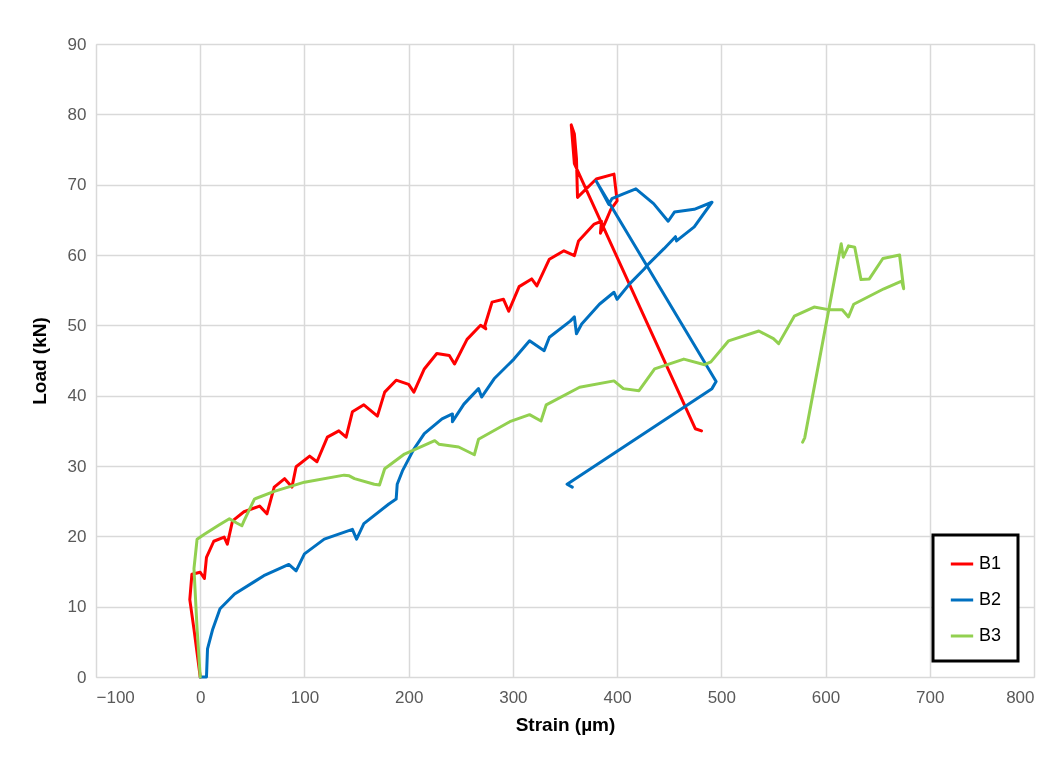 The height and width of the screenshot is (757, 1062). I want to click on legend-label: B1, so click(990, 563).